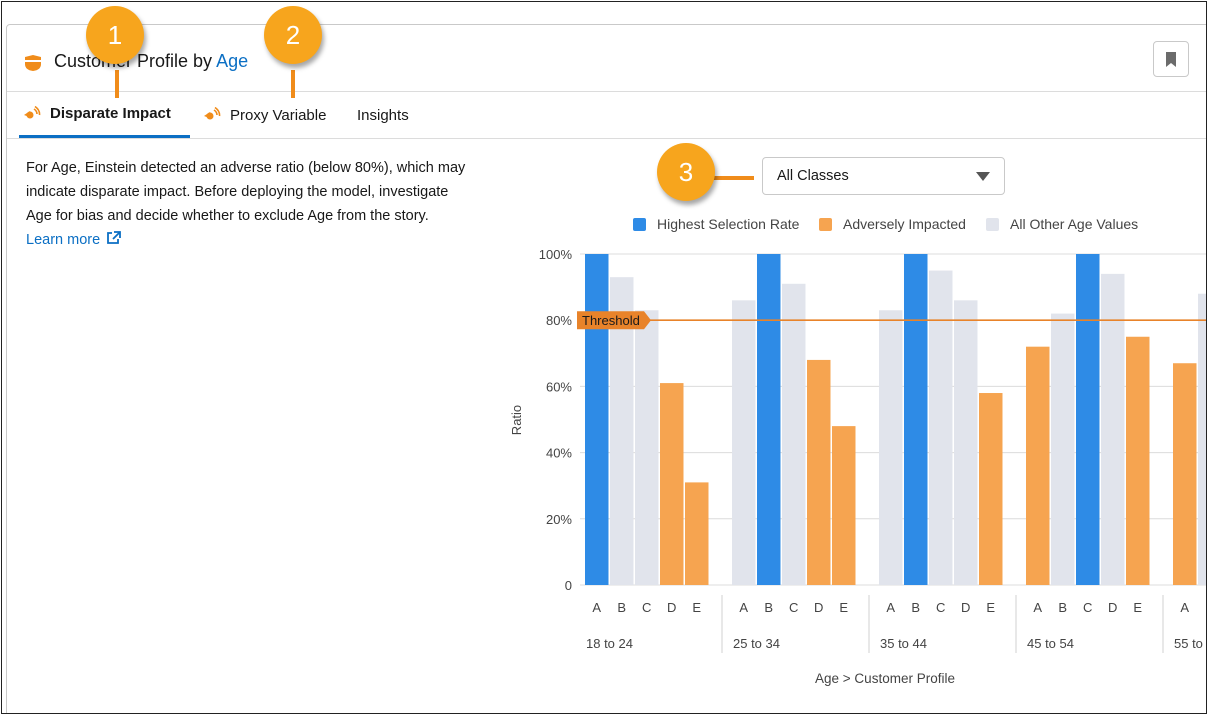  I want to click on tab-label: Insights, so click(383, 115).